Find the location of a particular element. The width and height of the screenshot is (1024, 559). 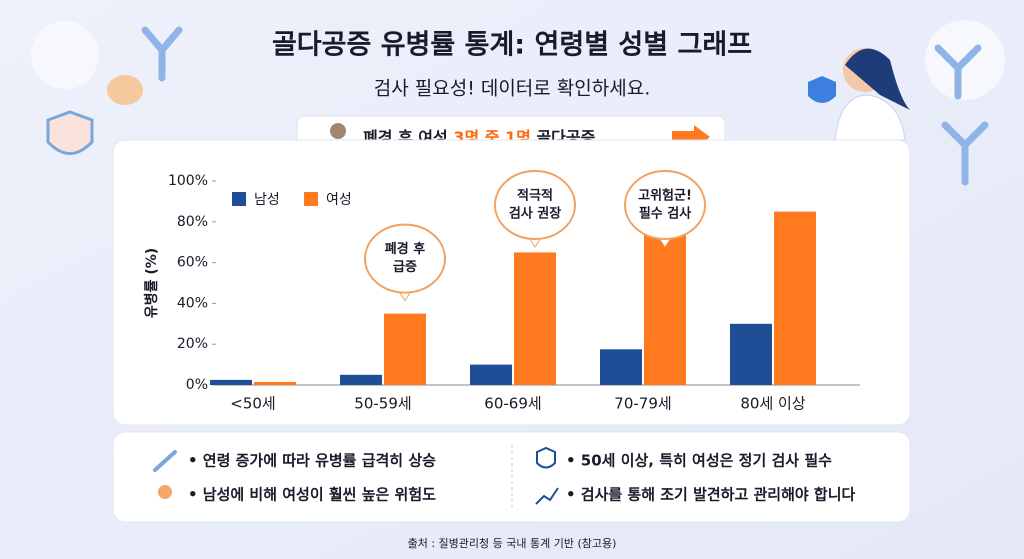

callout: 고위험군! 필수 검사 is located at coordinates (665, 209).